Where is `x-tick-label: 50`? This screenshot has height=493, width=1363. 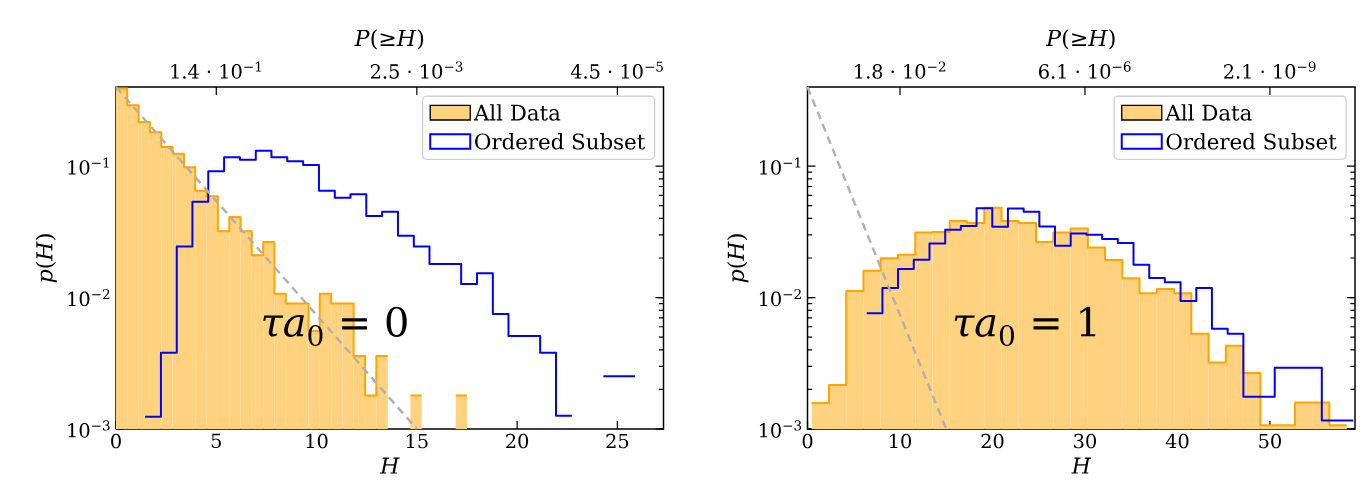
x-tick-label: 50 is located at coordinates (1270, 441).